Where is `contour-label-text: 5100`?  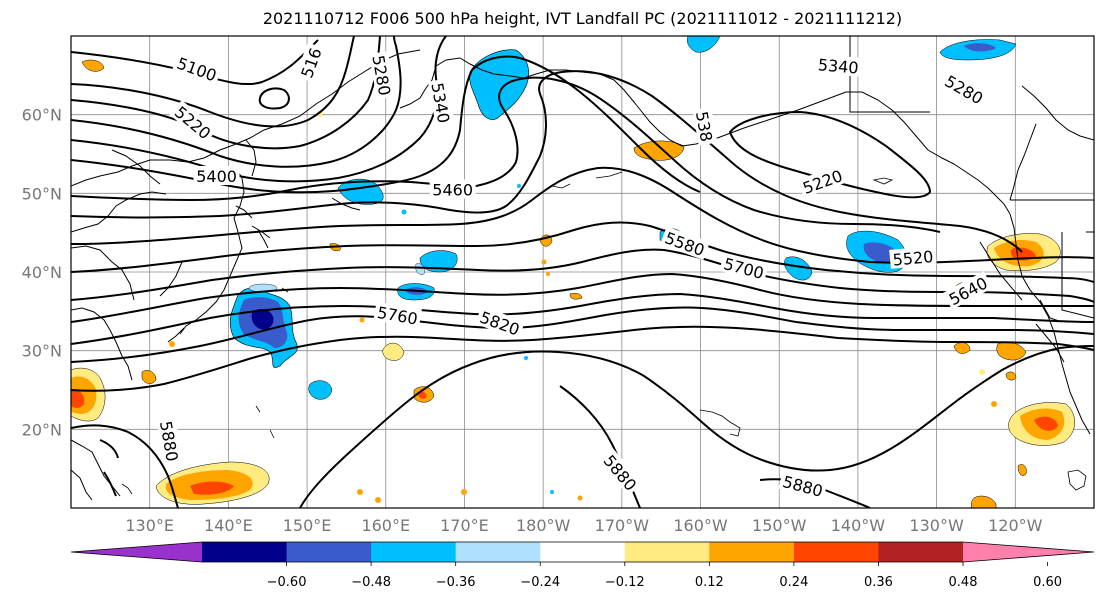 contour-label-text: 5100 is located at coordinates (196, 70).